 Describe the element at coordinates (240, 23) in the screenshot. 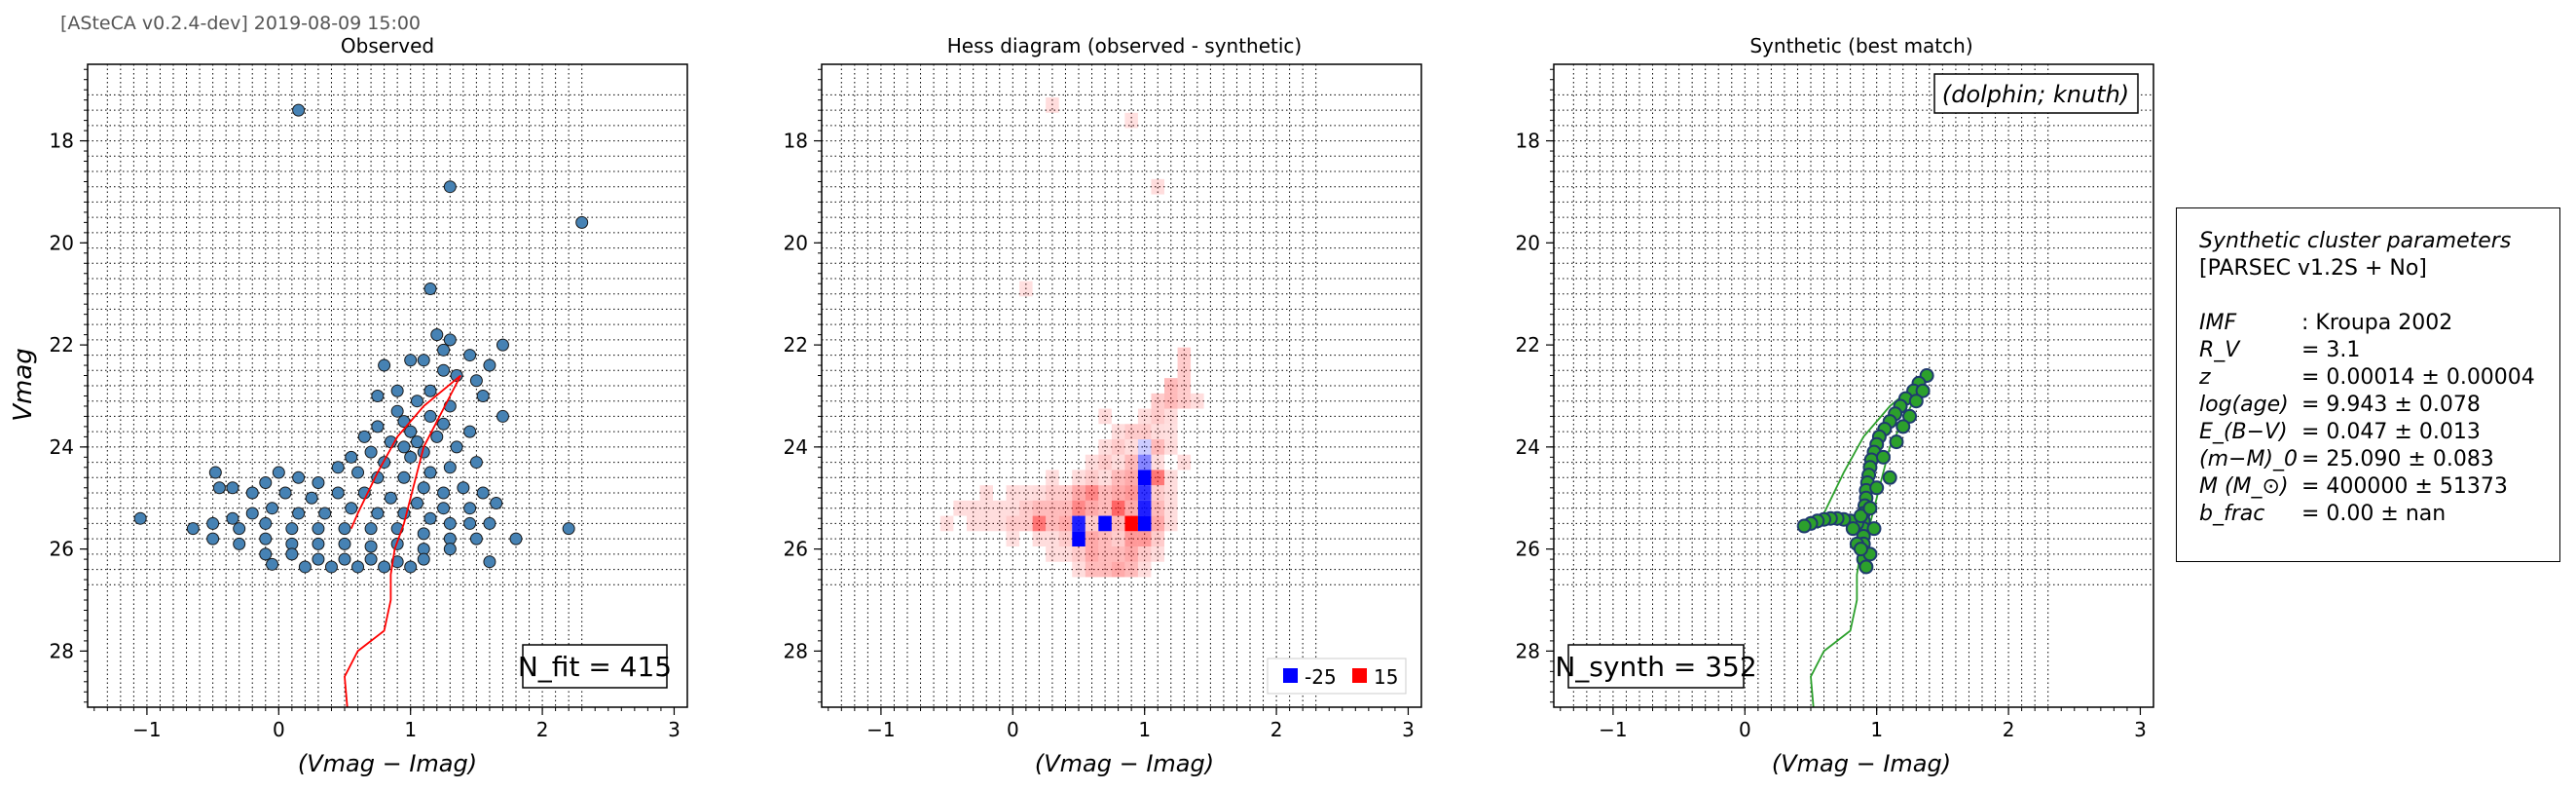

I see `version-stamp: [ASteCA v0.2.4-dev] 2019-08-09 15:00` at that location.